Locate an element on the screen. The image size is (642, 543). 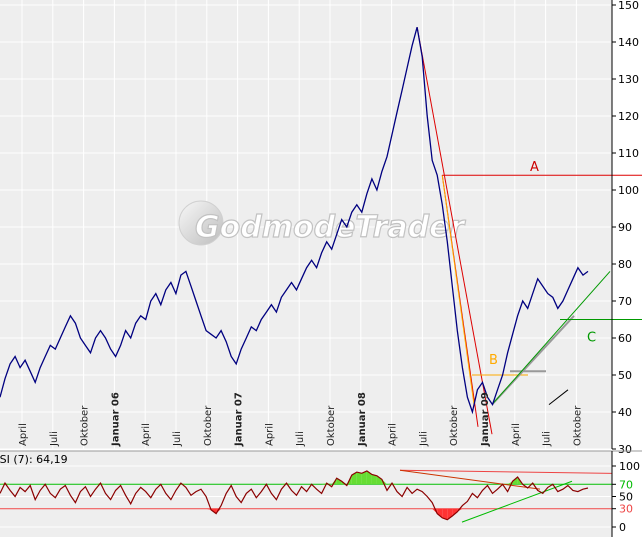
watermark: GodmodeTrader is located at coordinates (322, 223).